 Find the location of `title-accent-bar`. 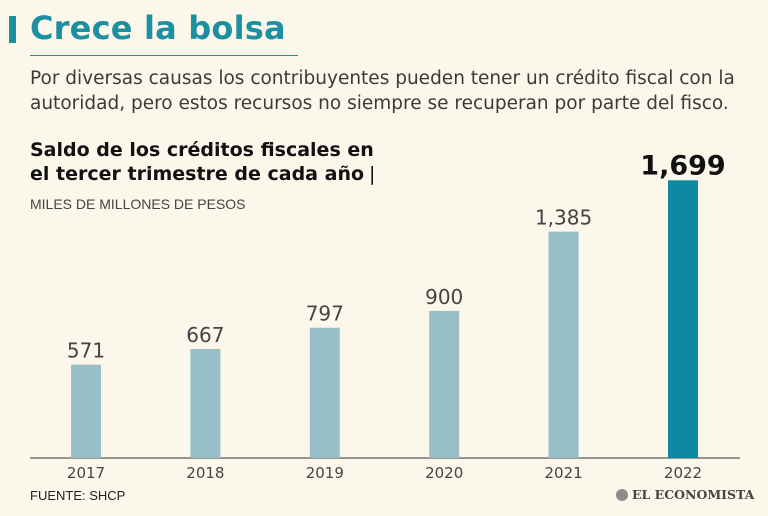

title-accent-bar is located at coordinates (12, 29).